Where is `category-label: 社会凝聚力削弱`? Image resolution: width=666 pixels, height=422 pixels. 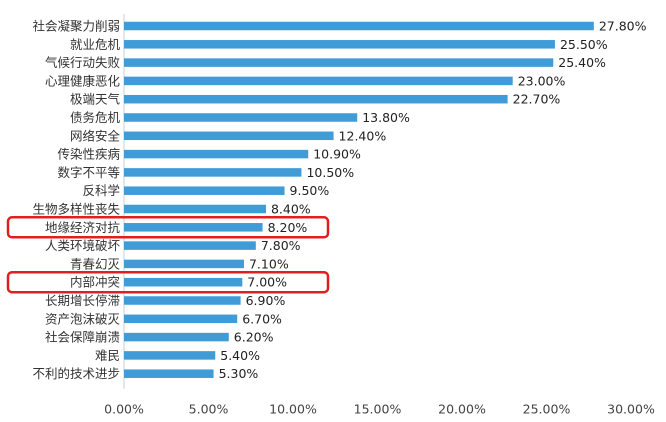 category-label: 社会凝聚力削弱 is located at coordinates (76, 26).